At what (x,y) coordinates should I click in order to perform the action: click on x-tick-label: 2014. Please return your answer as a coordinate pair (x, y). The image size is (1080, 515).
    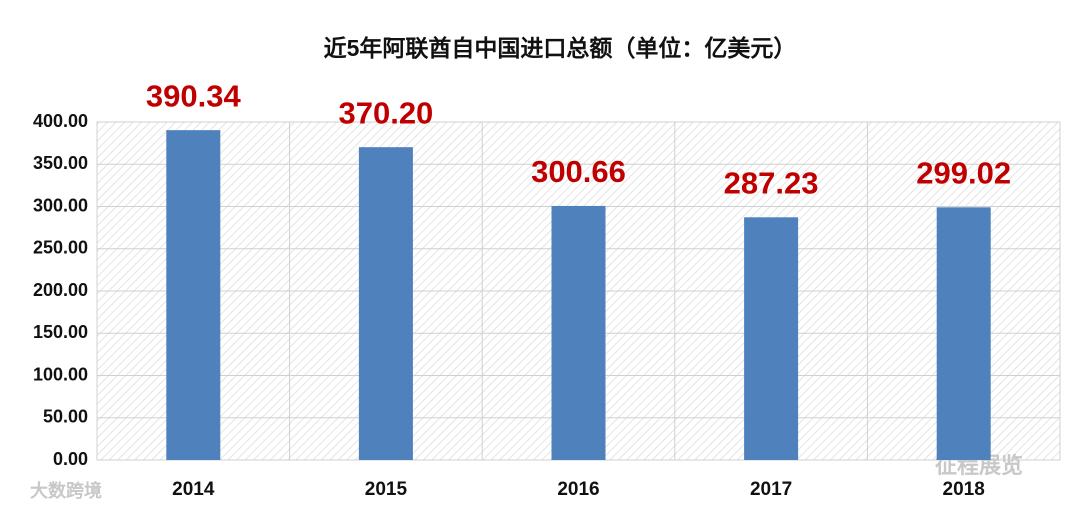
    Looking at the image, I should click on (193, 489).